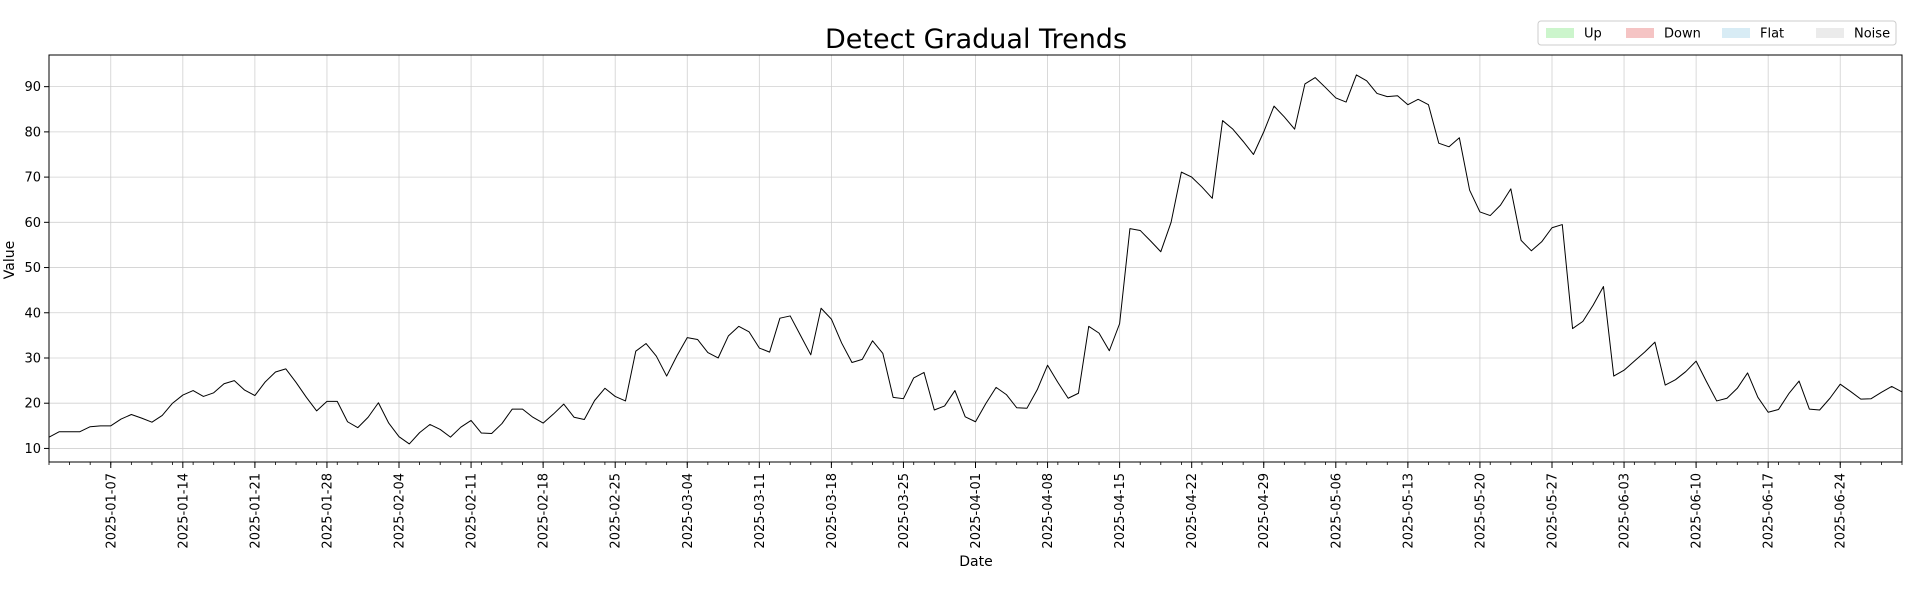 The width and height of the screenshot is (1906, 600). What do you see at coordinates (1120, 511) in the screenshot?
I see `x-tick-label: 2025-04-15` at bounding box center [1120, 511].